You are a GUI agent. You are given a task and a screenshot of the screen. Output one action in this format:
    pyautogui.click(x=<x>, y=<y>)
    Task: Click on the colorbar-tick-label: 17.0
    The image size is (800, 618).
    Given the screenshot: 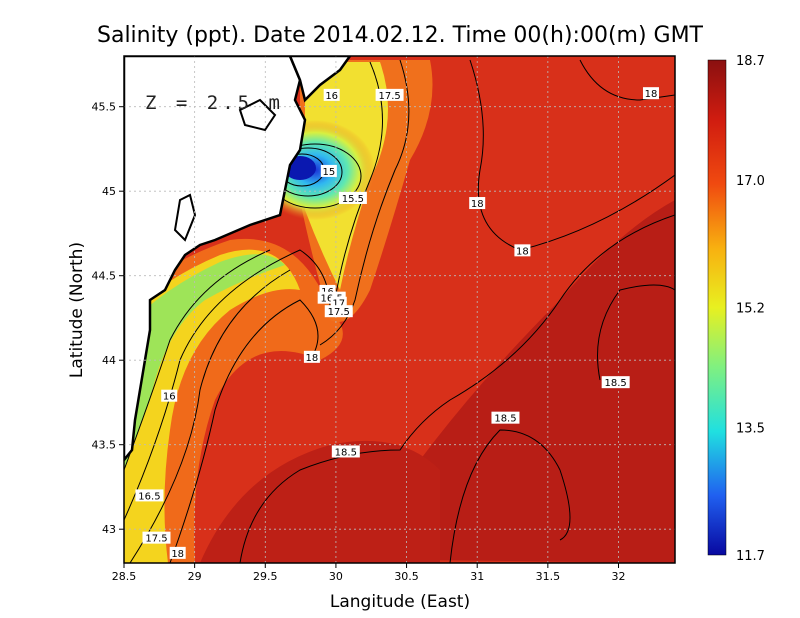 What is the action you would take?
    pyautogui.click(x=750, y=181)
    